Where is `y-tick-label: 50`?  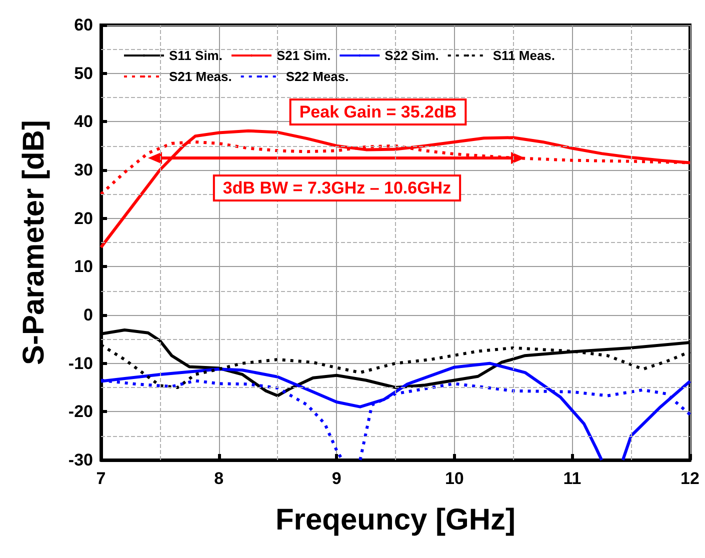
y-tick-label: 50 is located at coordinates (83, 73).